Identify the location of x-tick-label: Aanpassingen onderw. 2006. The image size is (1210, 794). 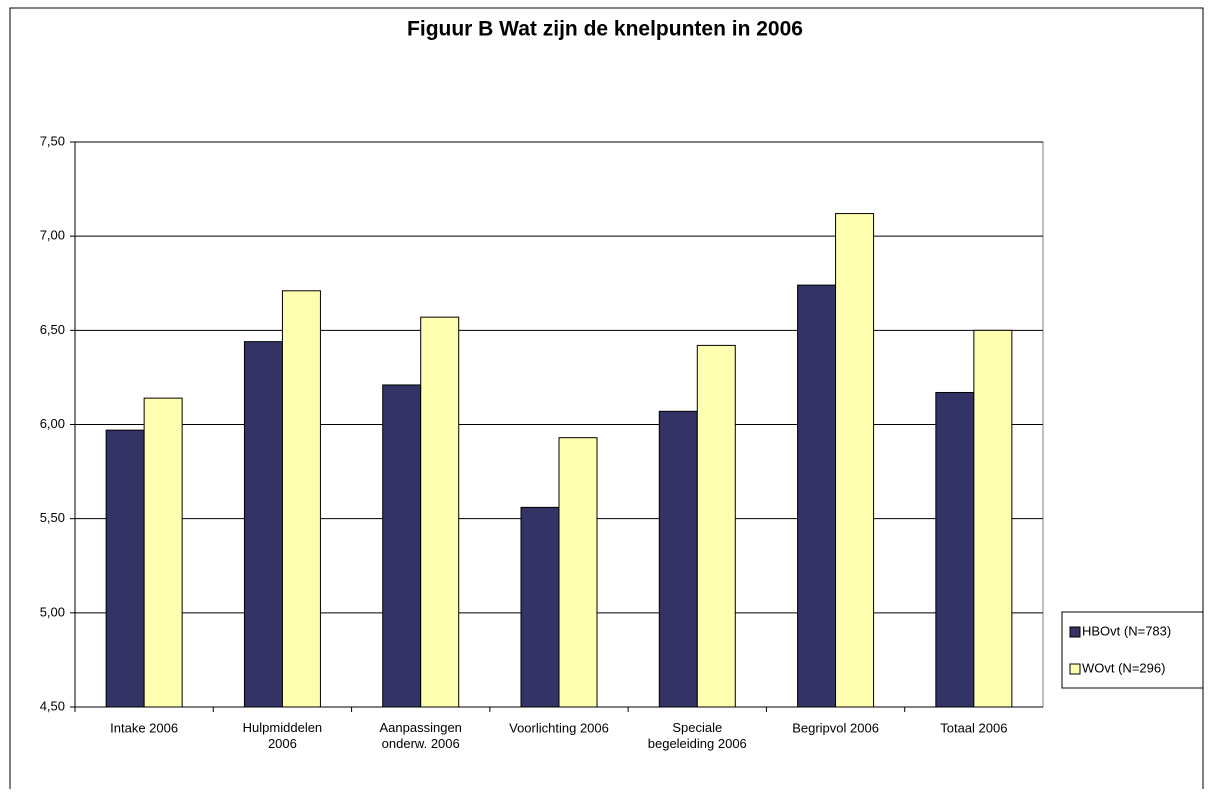
(421, 735).